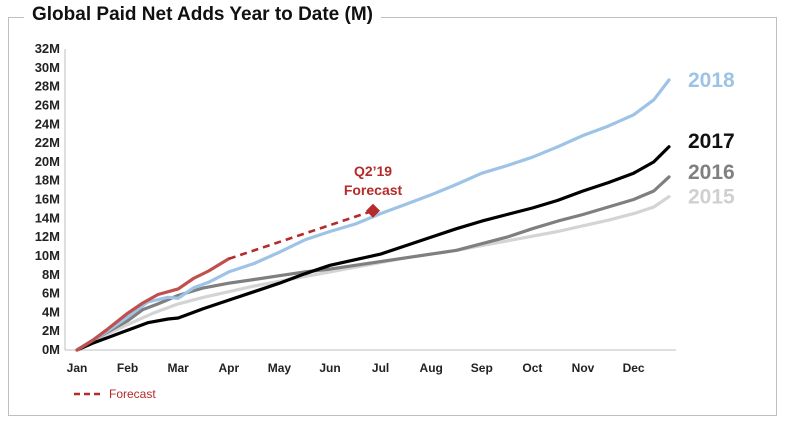 Image resolution: width=785 pixels, height=427 pixels. I want to click on series-label-2018: 2018, so click(711, 80).